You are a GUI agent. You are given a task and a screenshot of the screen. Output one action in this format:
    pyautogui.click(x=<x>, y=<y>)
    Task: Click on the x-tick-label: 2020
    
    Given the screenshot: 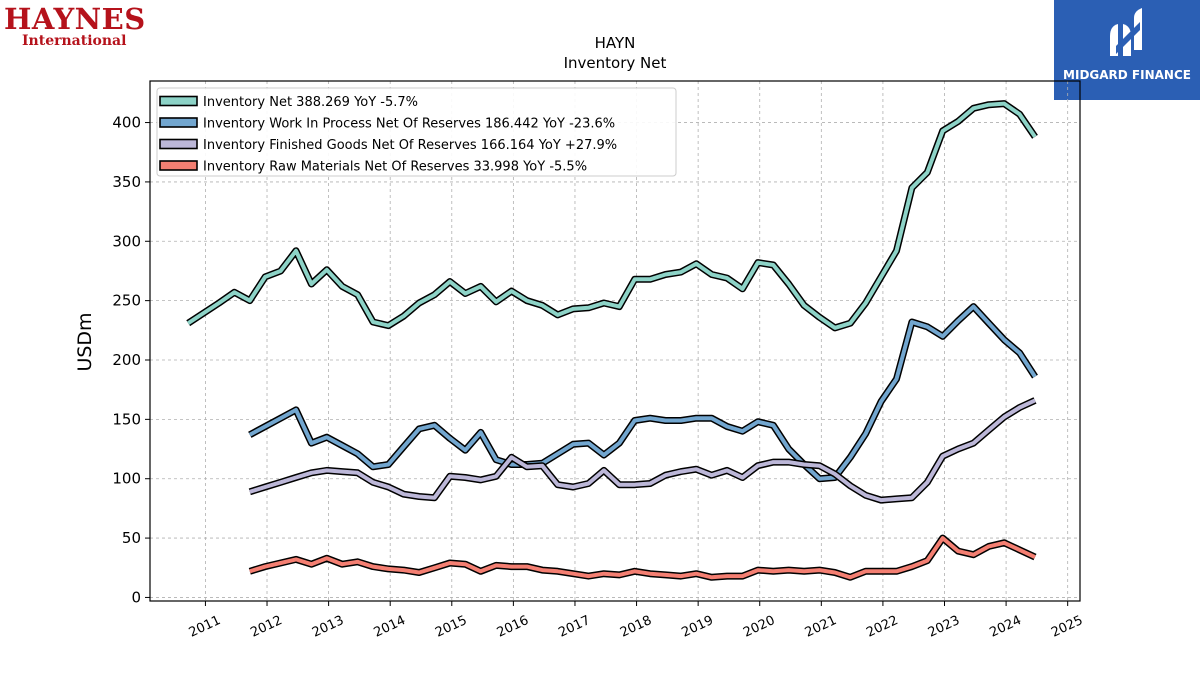 What is the action you would take?
    pyautogui.click(x=759, y=627)
    